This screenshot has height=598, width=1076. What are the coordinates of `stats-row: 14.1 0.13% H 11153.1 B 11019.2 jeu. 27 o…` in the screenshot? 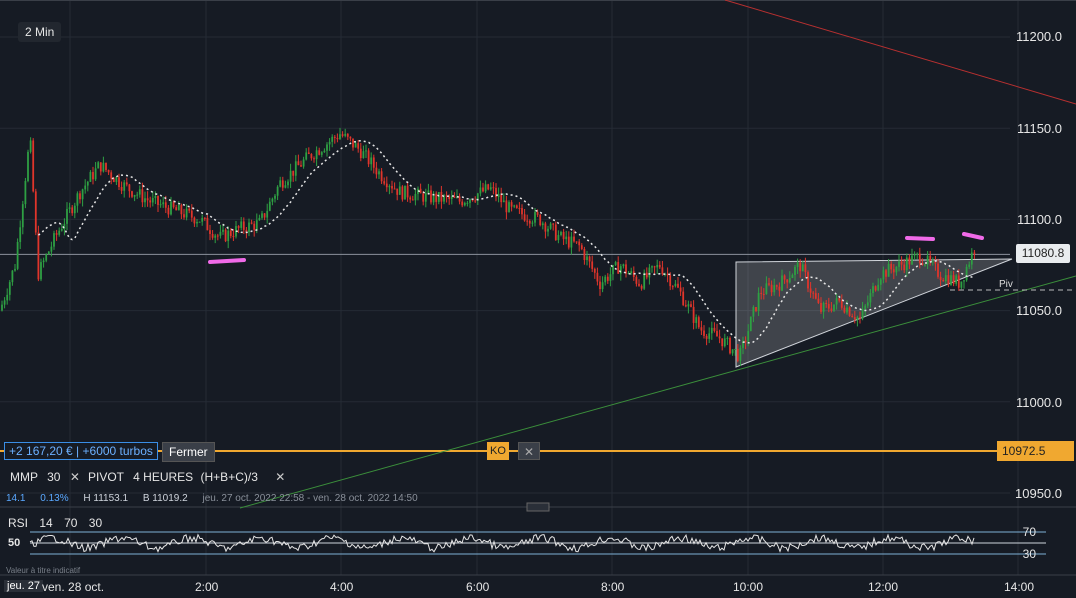 It's located at (218, 498).